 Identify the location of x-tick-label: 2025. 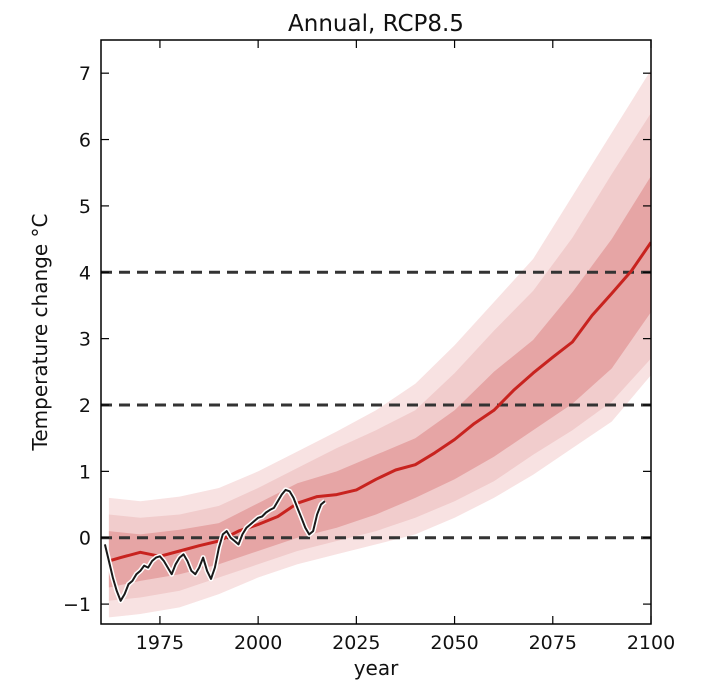
(356, 643).